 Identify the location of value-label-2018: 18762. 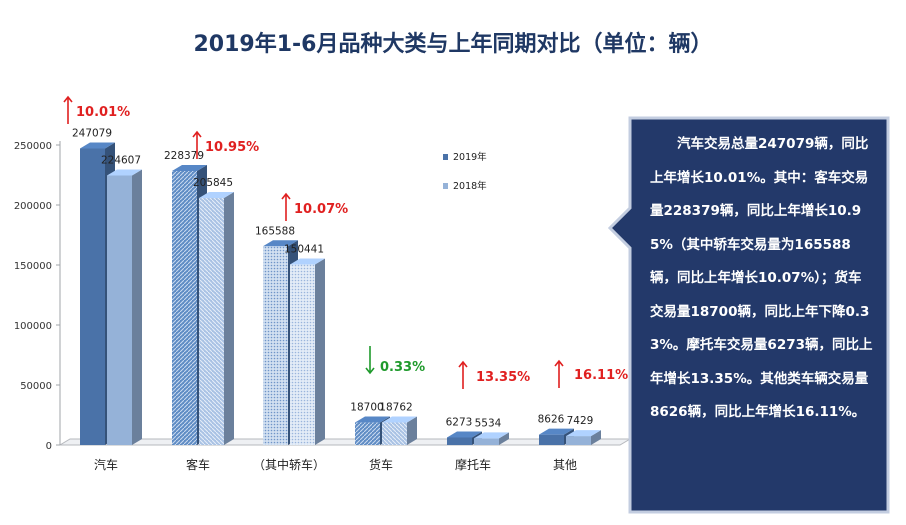
(395, 407).